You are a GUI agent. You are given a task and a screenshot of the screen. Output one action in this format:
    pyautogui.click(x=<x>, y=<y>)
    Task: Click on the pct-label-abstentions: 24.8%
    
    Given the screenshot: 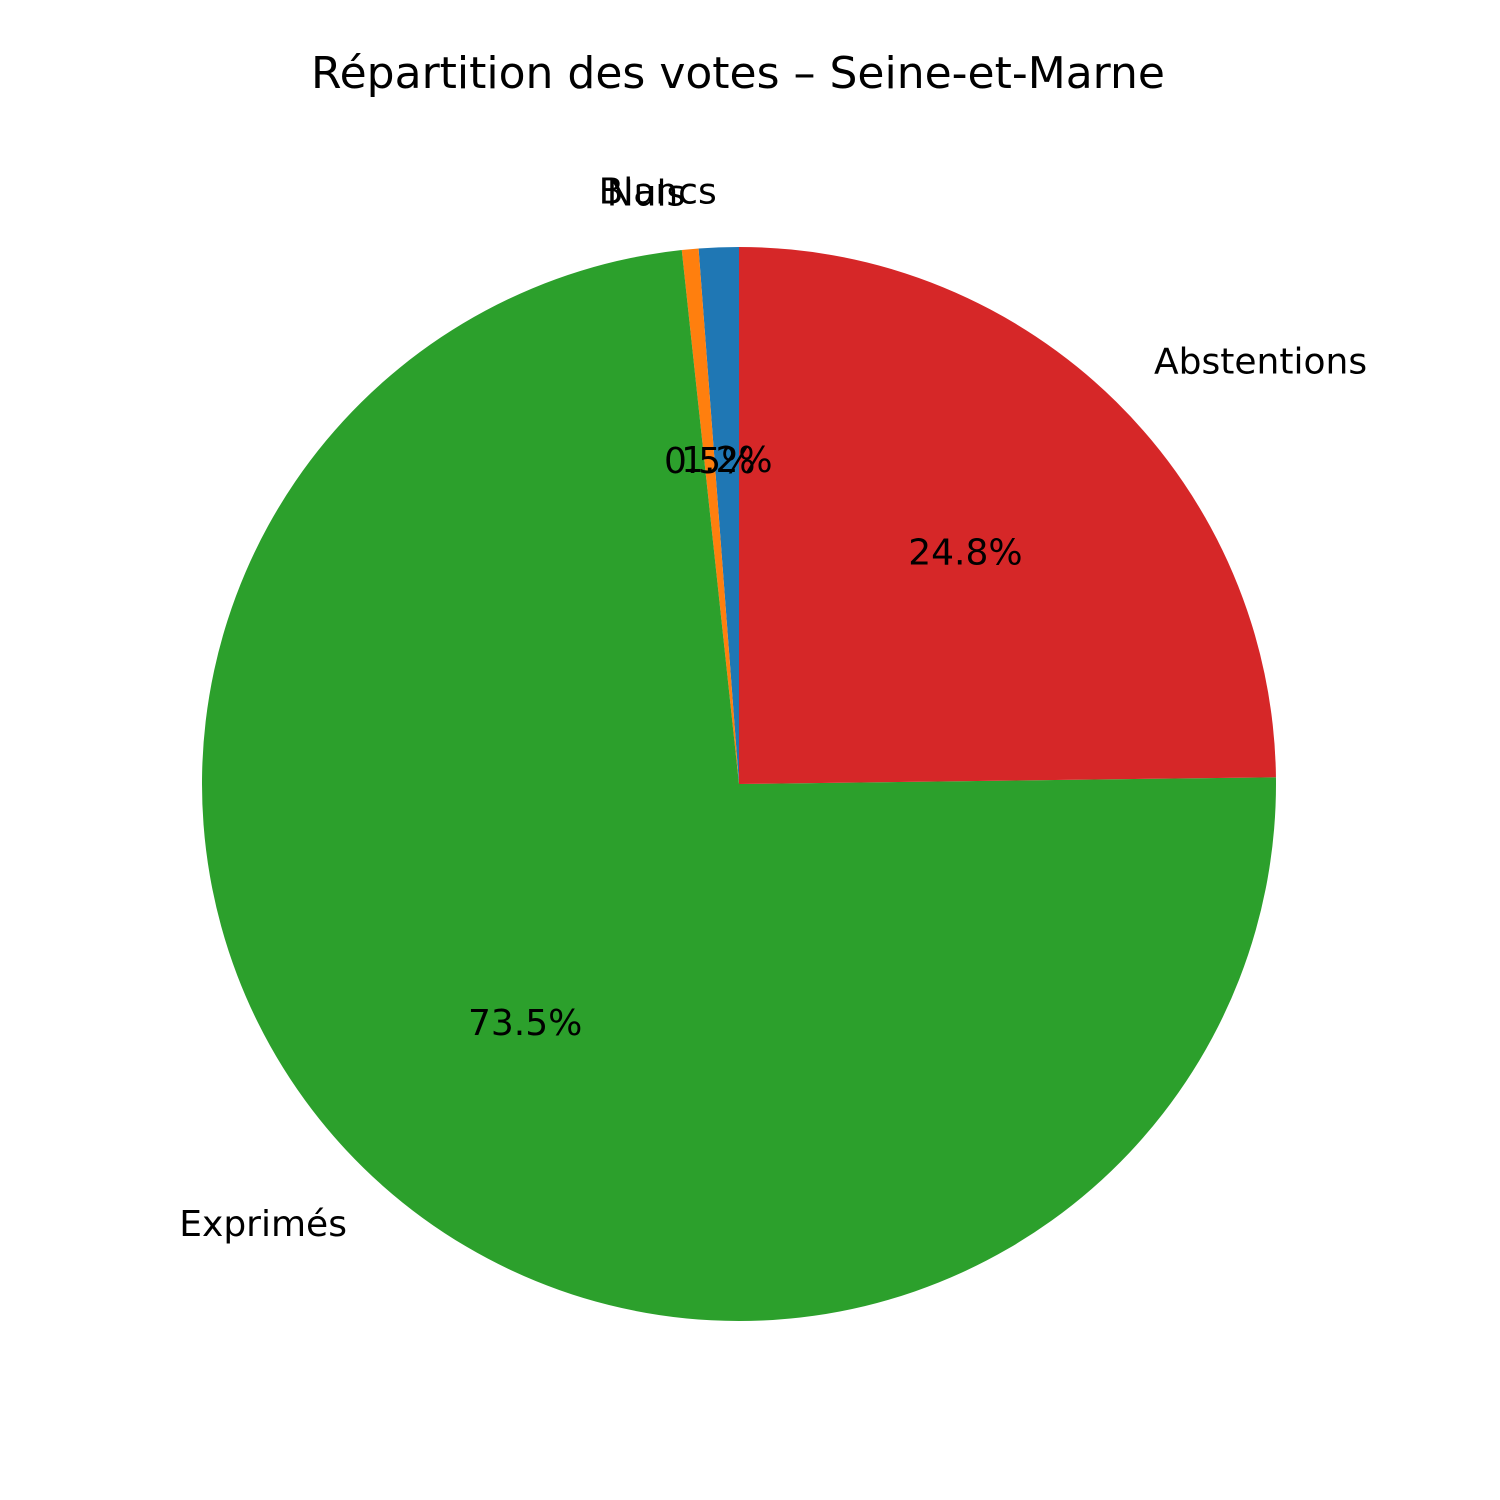 What is the action you would take?
    pyautogui.click(x=965, y=553)
    